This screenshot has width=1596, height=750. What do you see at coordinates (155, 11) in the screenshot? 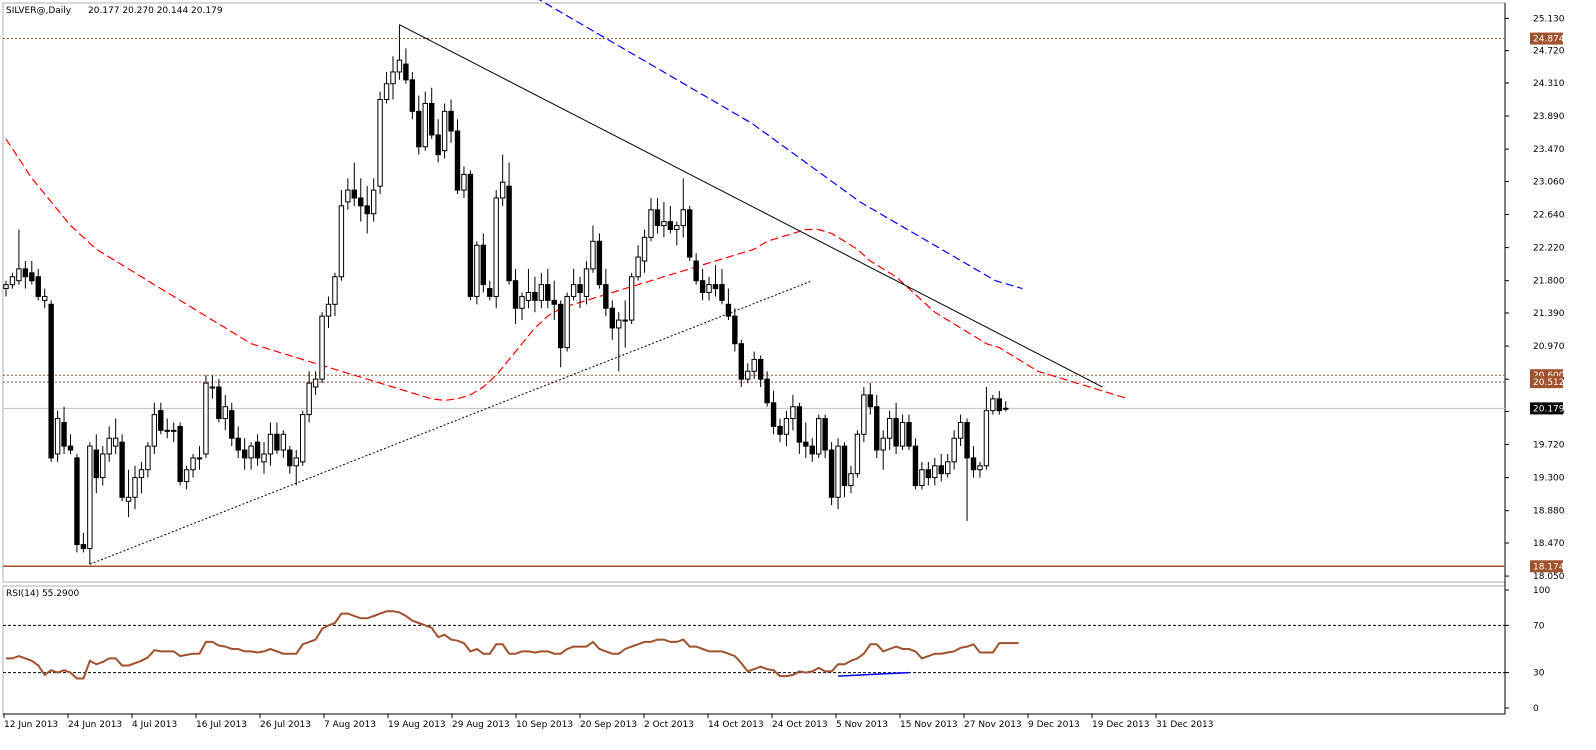
I see `ohlc-header: 20.177 20.270 20.144 20.179` at bounding box center [155, 11].